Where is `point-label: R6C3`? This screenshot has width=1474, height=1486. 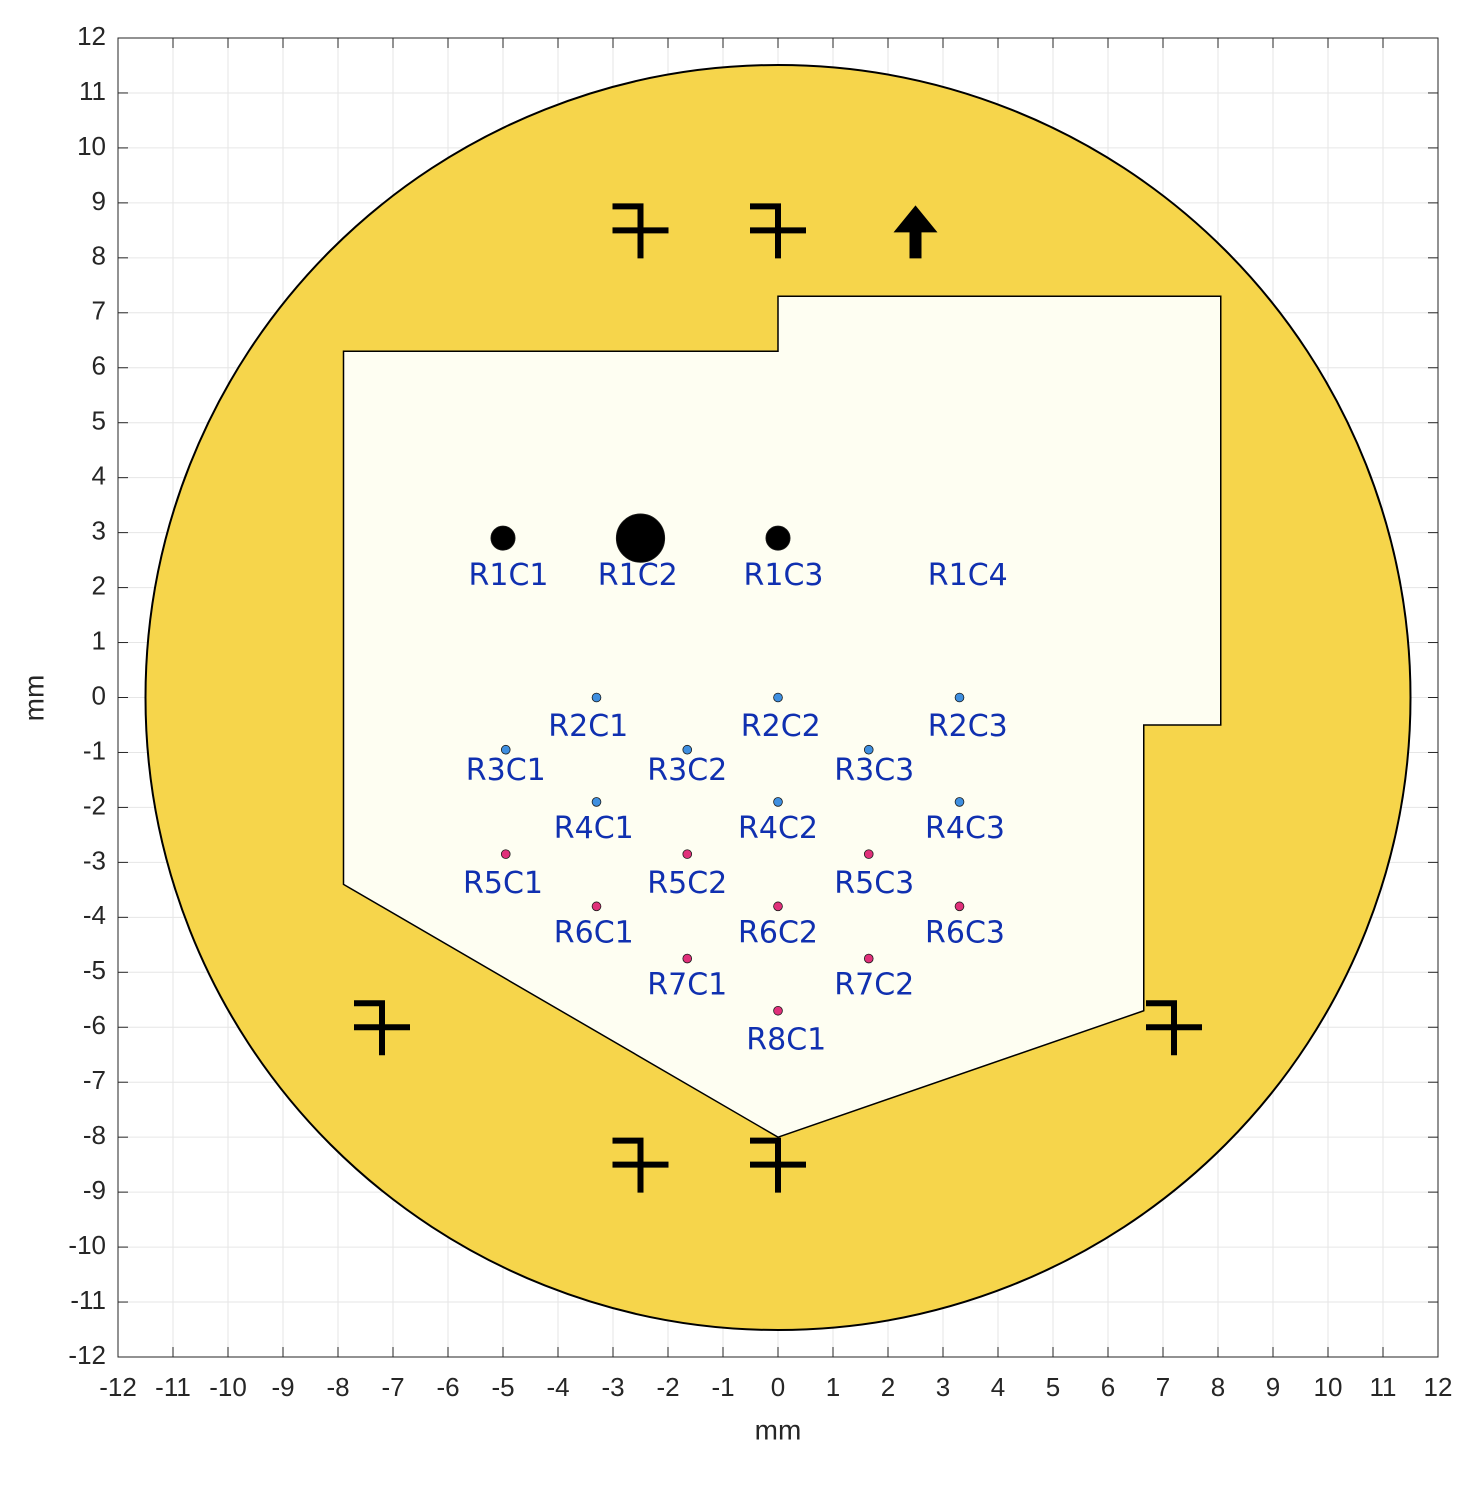 point-label: R6C3 is located at coordinates (965, 932).